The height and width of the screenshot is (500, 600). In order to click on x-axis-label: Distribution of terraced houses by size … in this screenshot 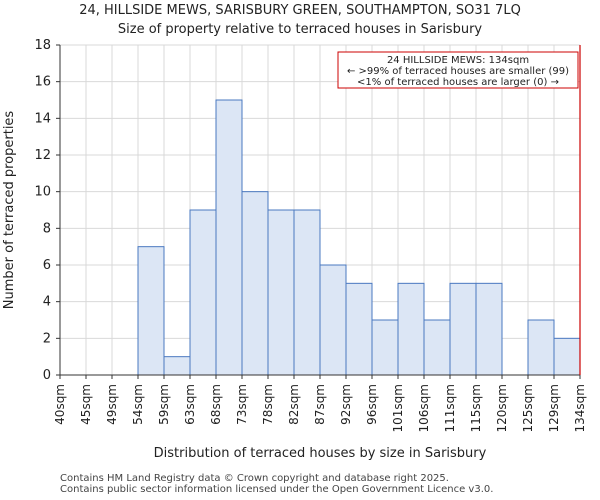, I will do `click(320, 453)`.